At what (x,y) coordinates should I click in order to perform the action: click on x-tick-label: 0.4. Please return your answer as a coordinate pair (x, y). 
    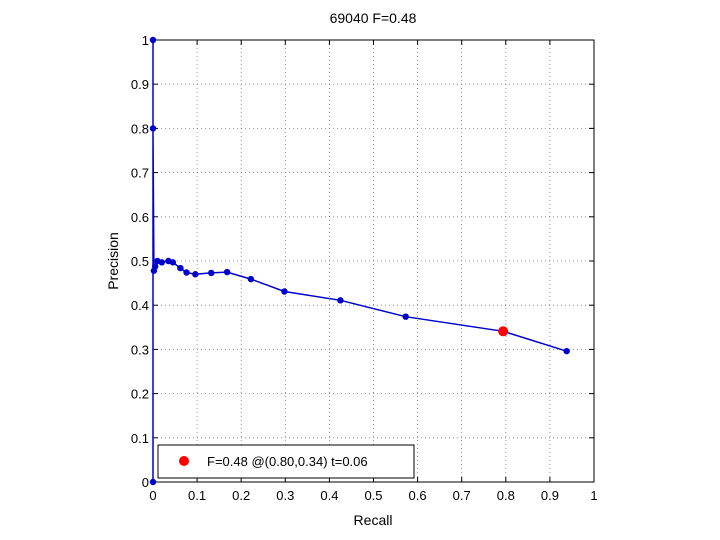
    Looking at the image, I should click on (329, 495).